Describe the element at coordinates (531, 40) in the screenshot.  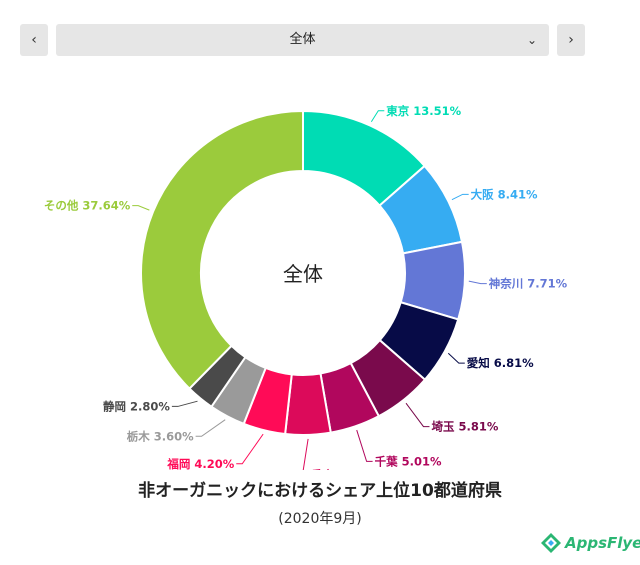
I see `chevron-down-icon: ⌄` at that location.